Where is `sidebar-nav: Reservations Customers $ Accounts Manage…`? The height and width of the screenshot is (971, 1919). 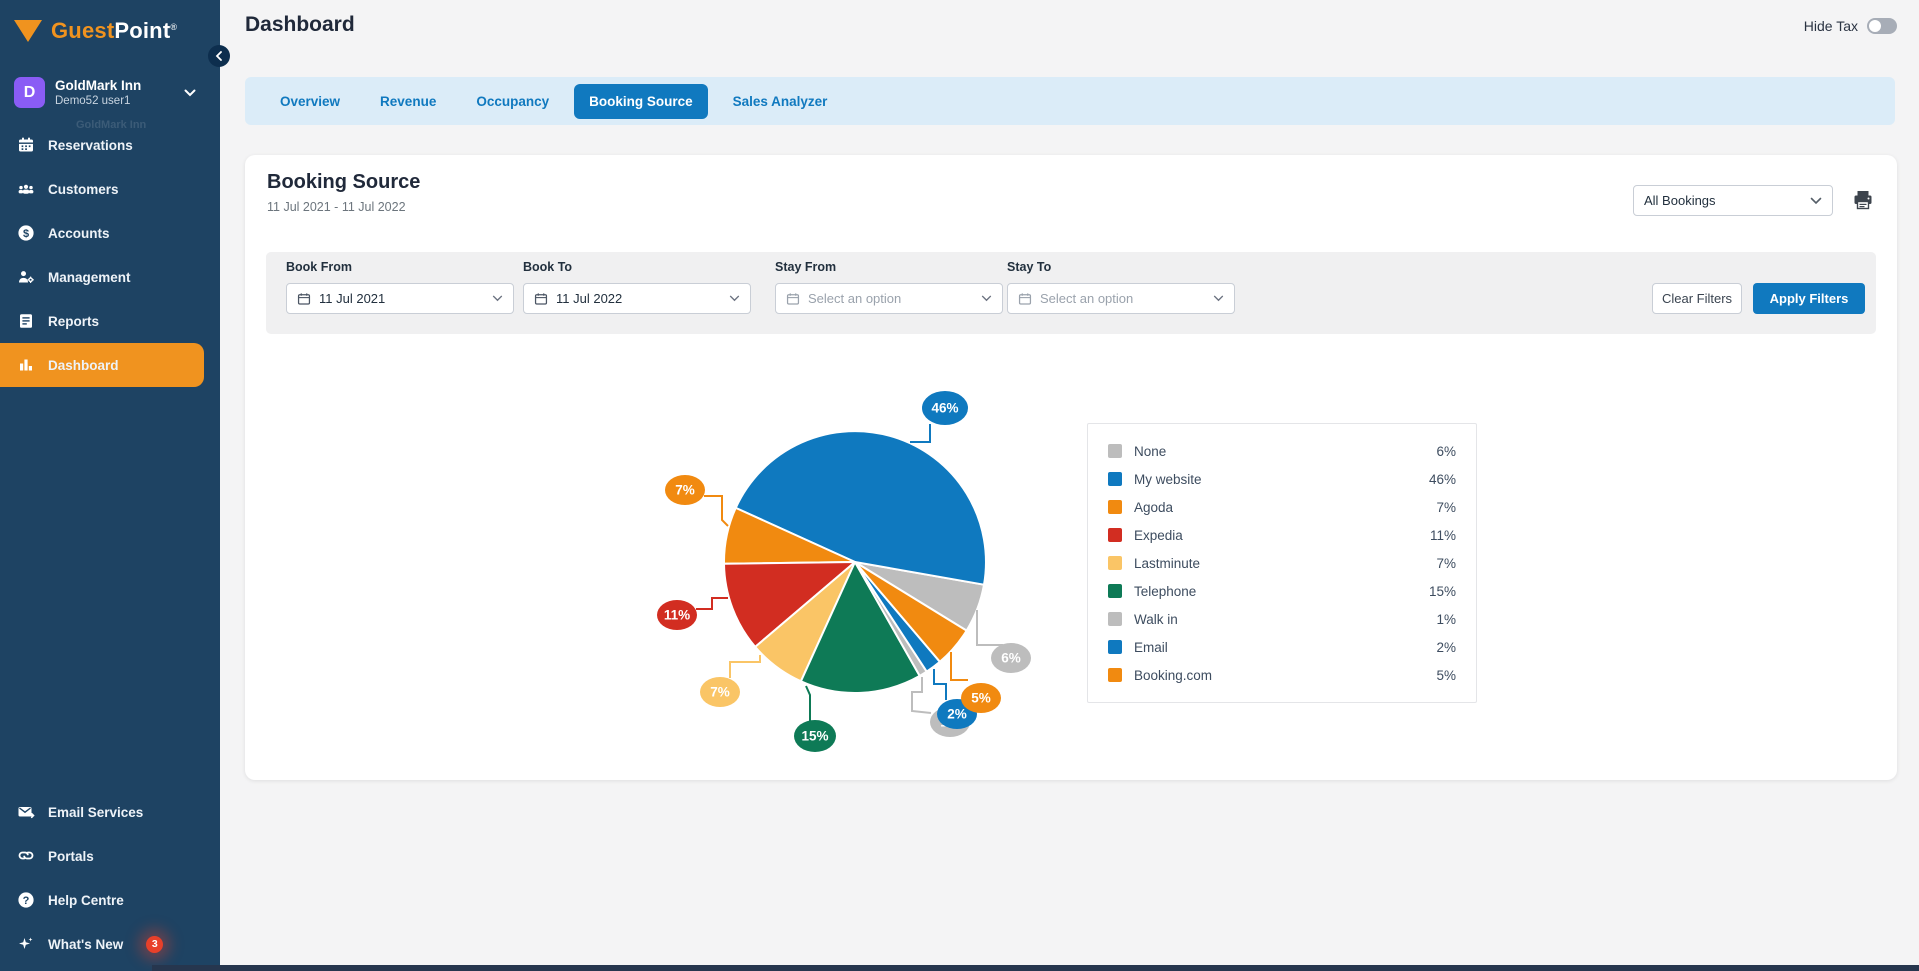 sidebar-nav: Reservations Customers $ Accounts Manage… is located at coordinates (110, 255).